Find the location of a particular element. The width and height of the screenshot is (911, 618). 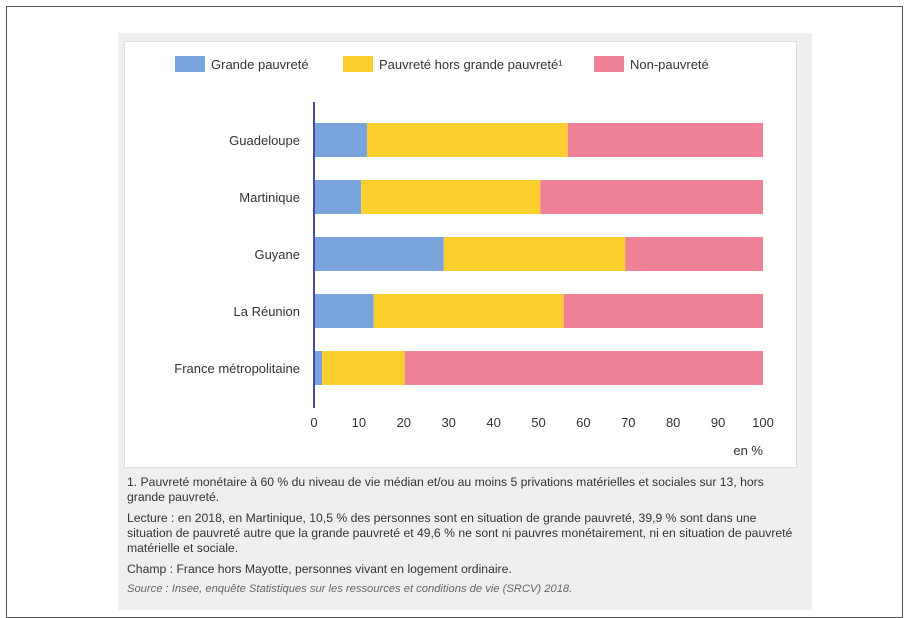

legend-label-1: Grande pauvreté is located at coordinates (260, 64).